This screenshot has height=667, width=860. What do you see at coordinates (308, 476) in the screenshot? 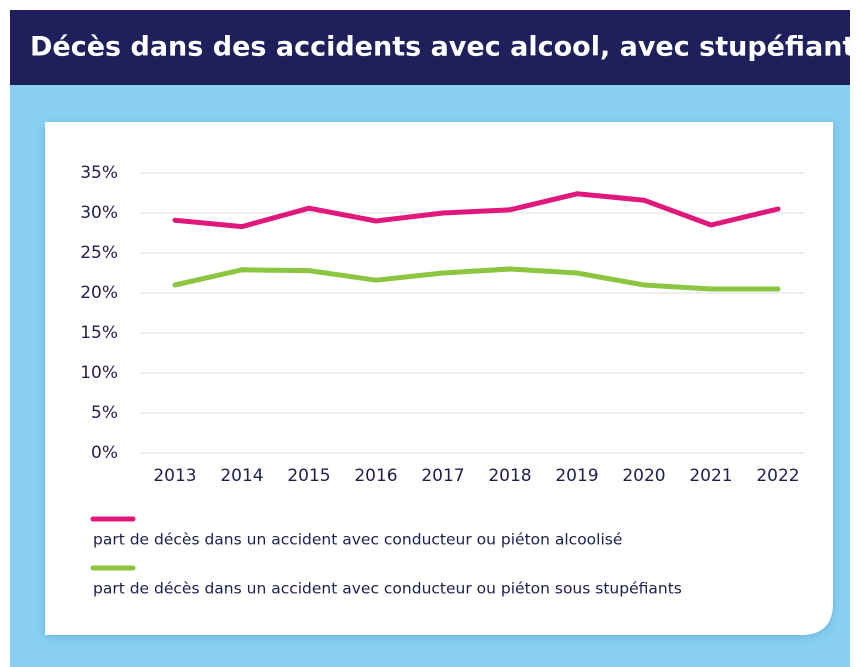
I see `x-tick-label: 2015` at bounding box center [308, 476].